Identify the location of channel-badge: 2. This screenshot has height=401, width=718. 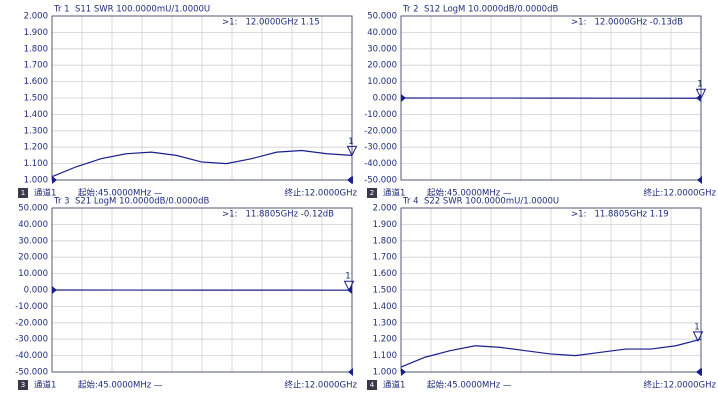
(372, 193).